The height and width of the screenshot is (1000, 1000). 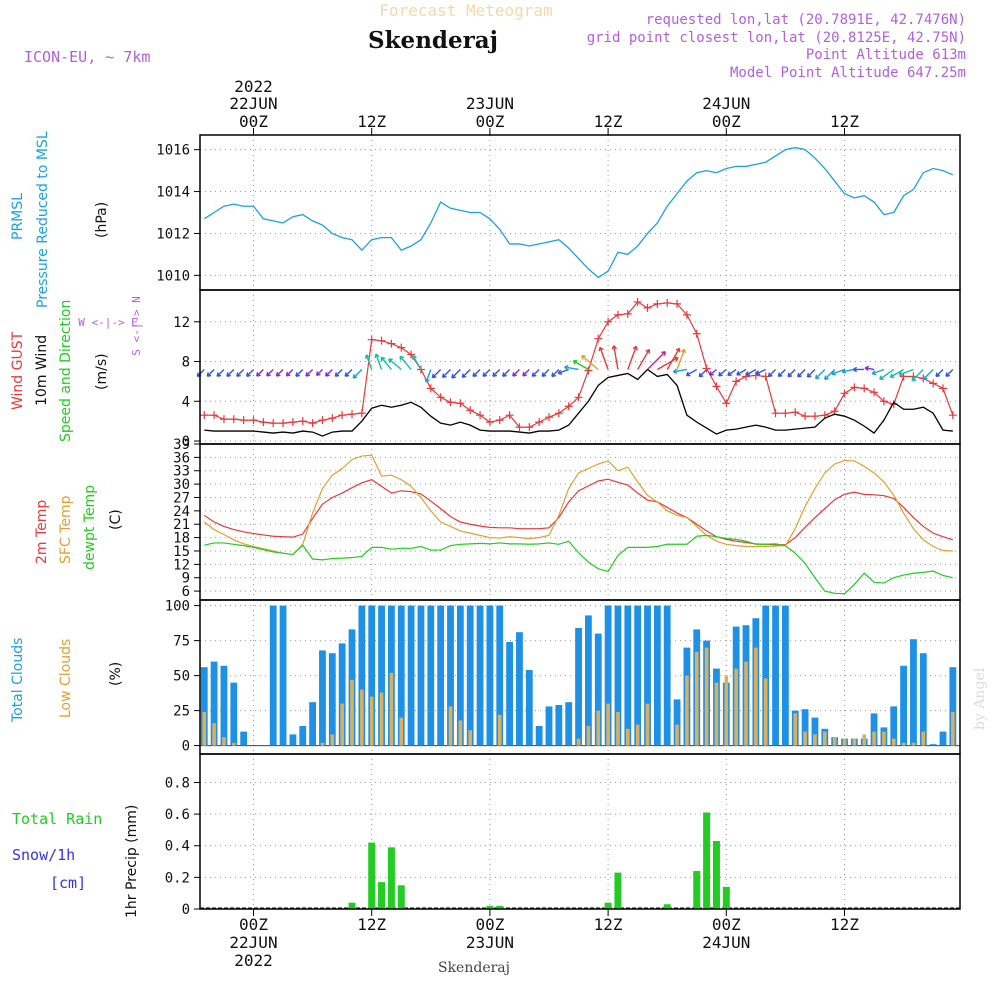 I want to click on pressure-label-2: Pressure Reduced to MSL, so click(x=43, y=219).